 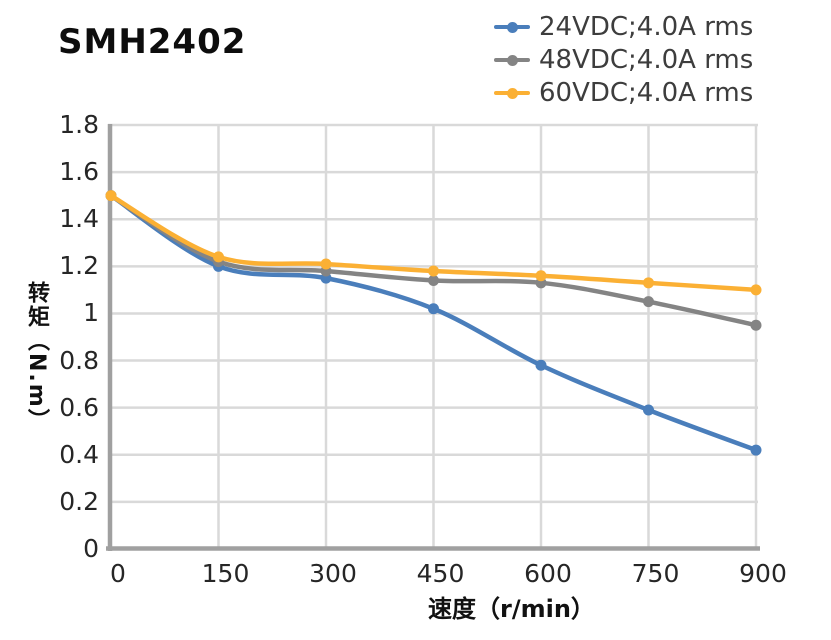 I want to click on x-tick-label: 150, so click(x=225, y=573).